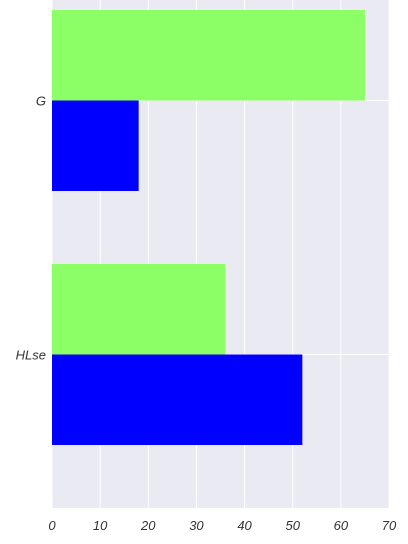  Describe the element at coordinates (31, 355) in the screenshot. I see `y-tick-label: HLse` at that location.